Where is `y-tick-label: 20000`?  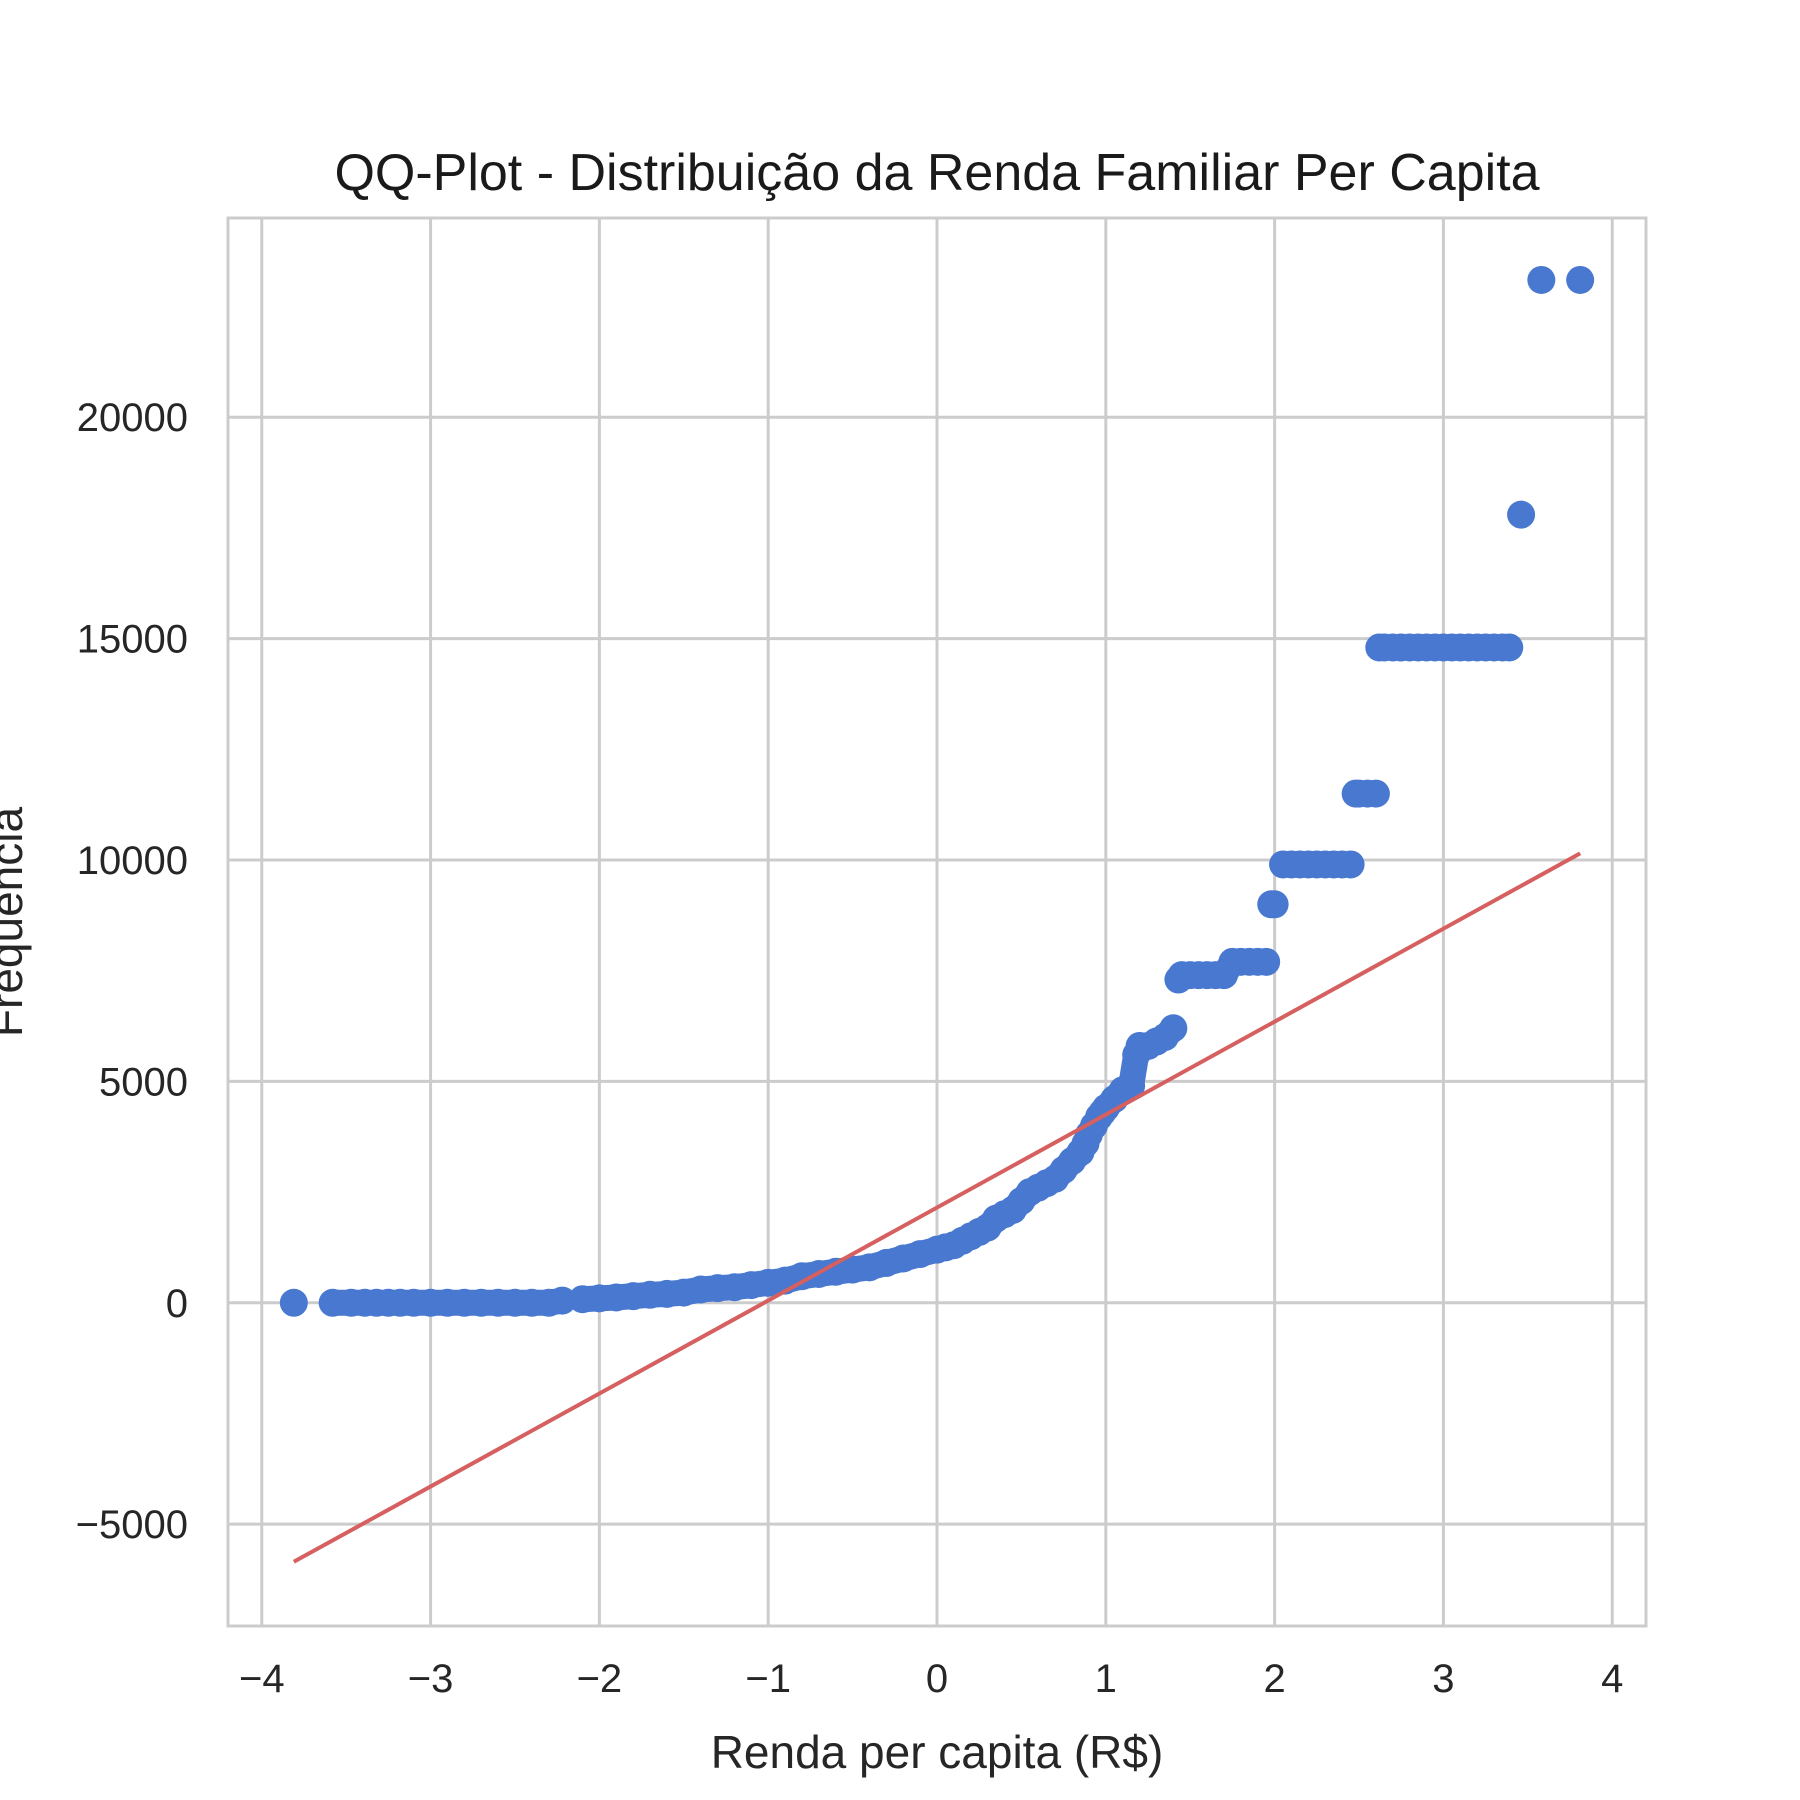
y-tick-label: 20000 is located at coordinates (132, 418).